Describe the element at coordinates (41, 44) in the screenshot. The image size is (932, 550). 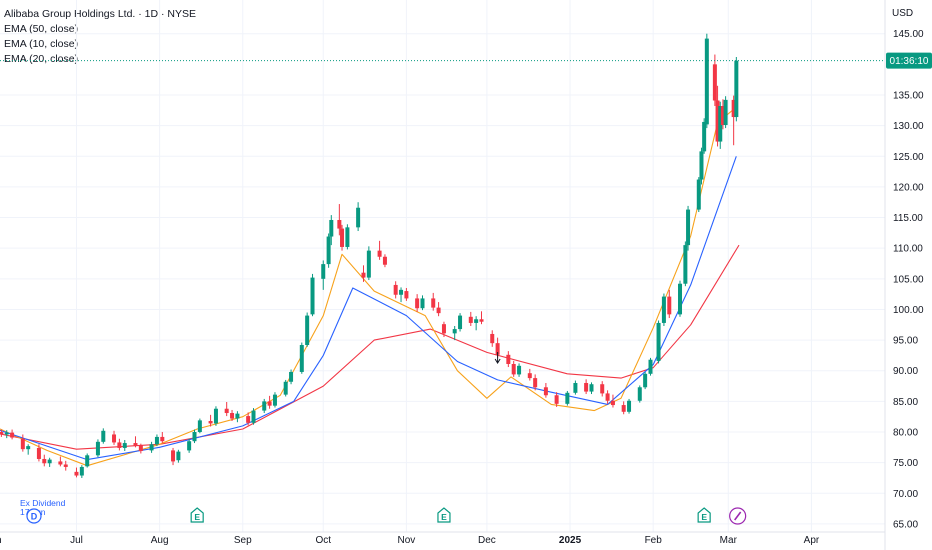
I see `legend-ema10: EMA (10, close)` at that location.